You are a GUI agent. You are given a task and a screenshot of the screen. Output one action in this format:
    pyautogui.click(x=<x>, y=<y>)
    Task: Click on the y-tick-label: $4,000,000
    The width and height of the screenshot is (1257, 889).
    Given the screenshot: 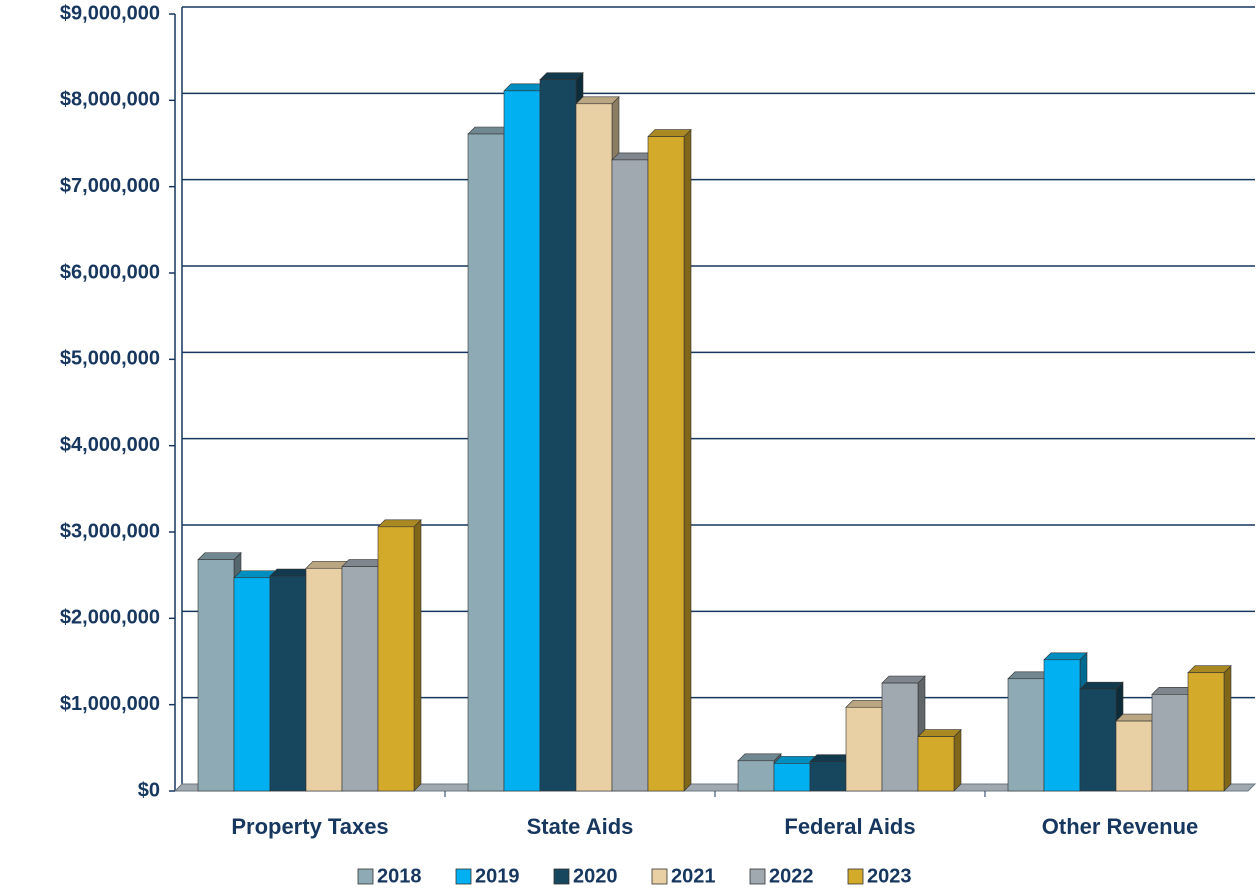 What is the action you would take?
    pyautogui.click(x=110, y=445)
    